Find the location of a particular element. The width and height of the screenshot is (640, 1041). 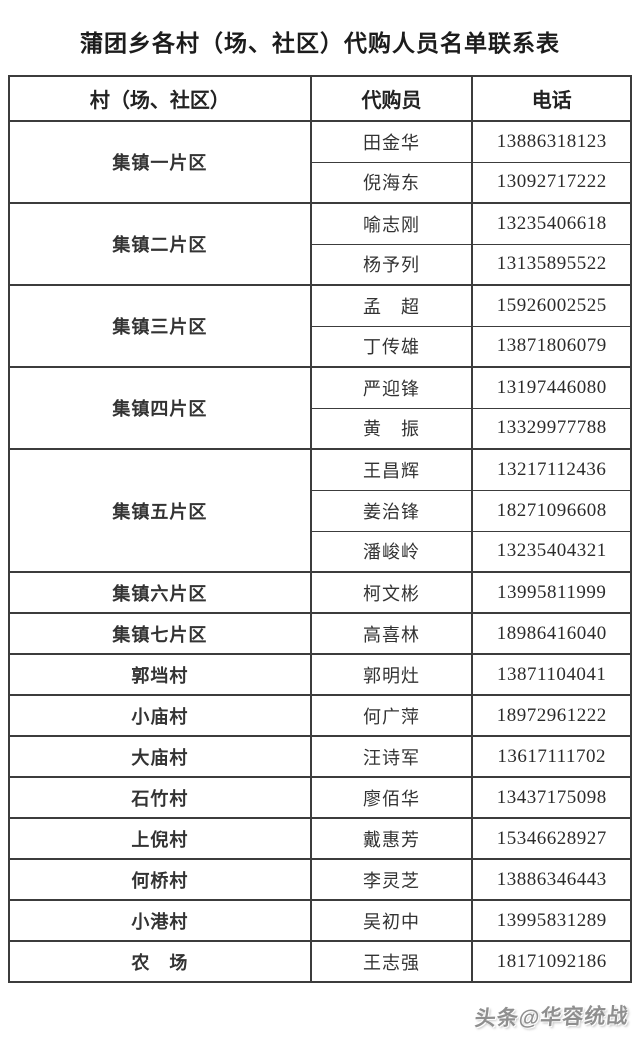

phone-cell: 18986416040 is located at coordinates (551, 633).